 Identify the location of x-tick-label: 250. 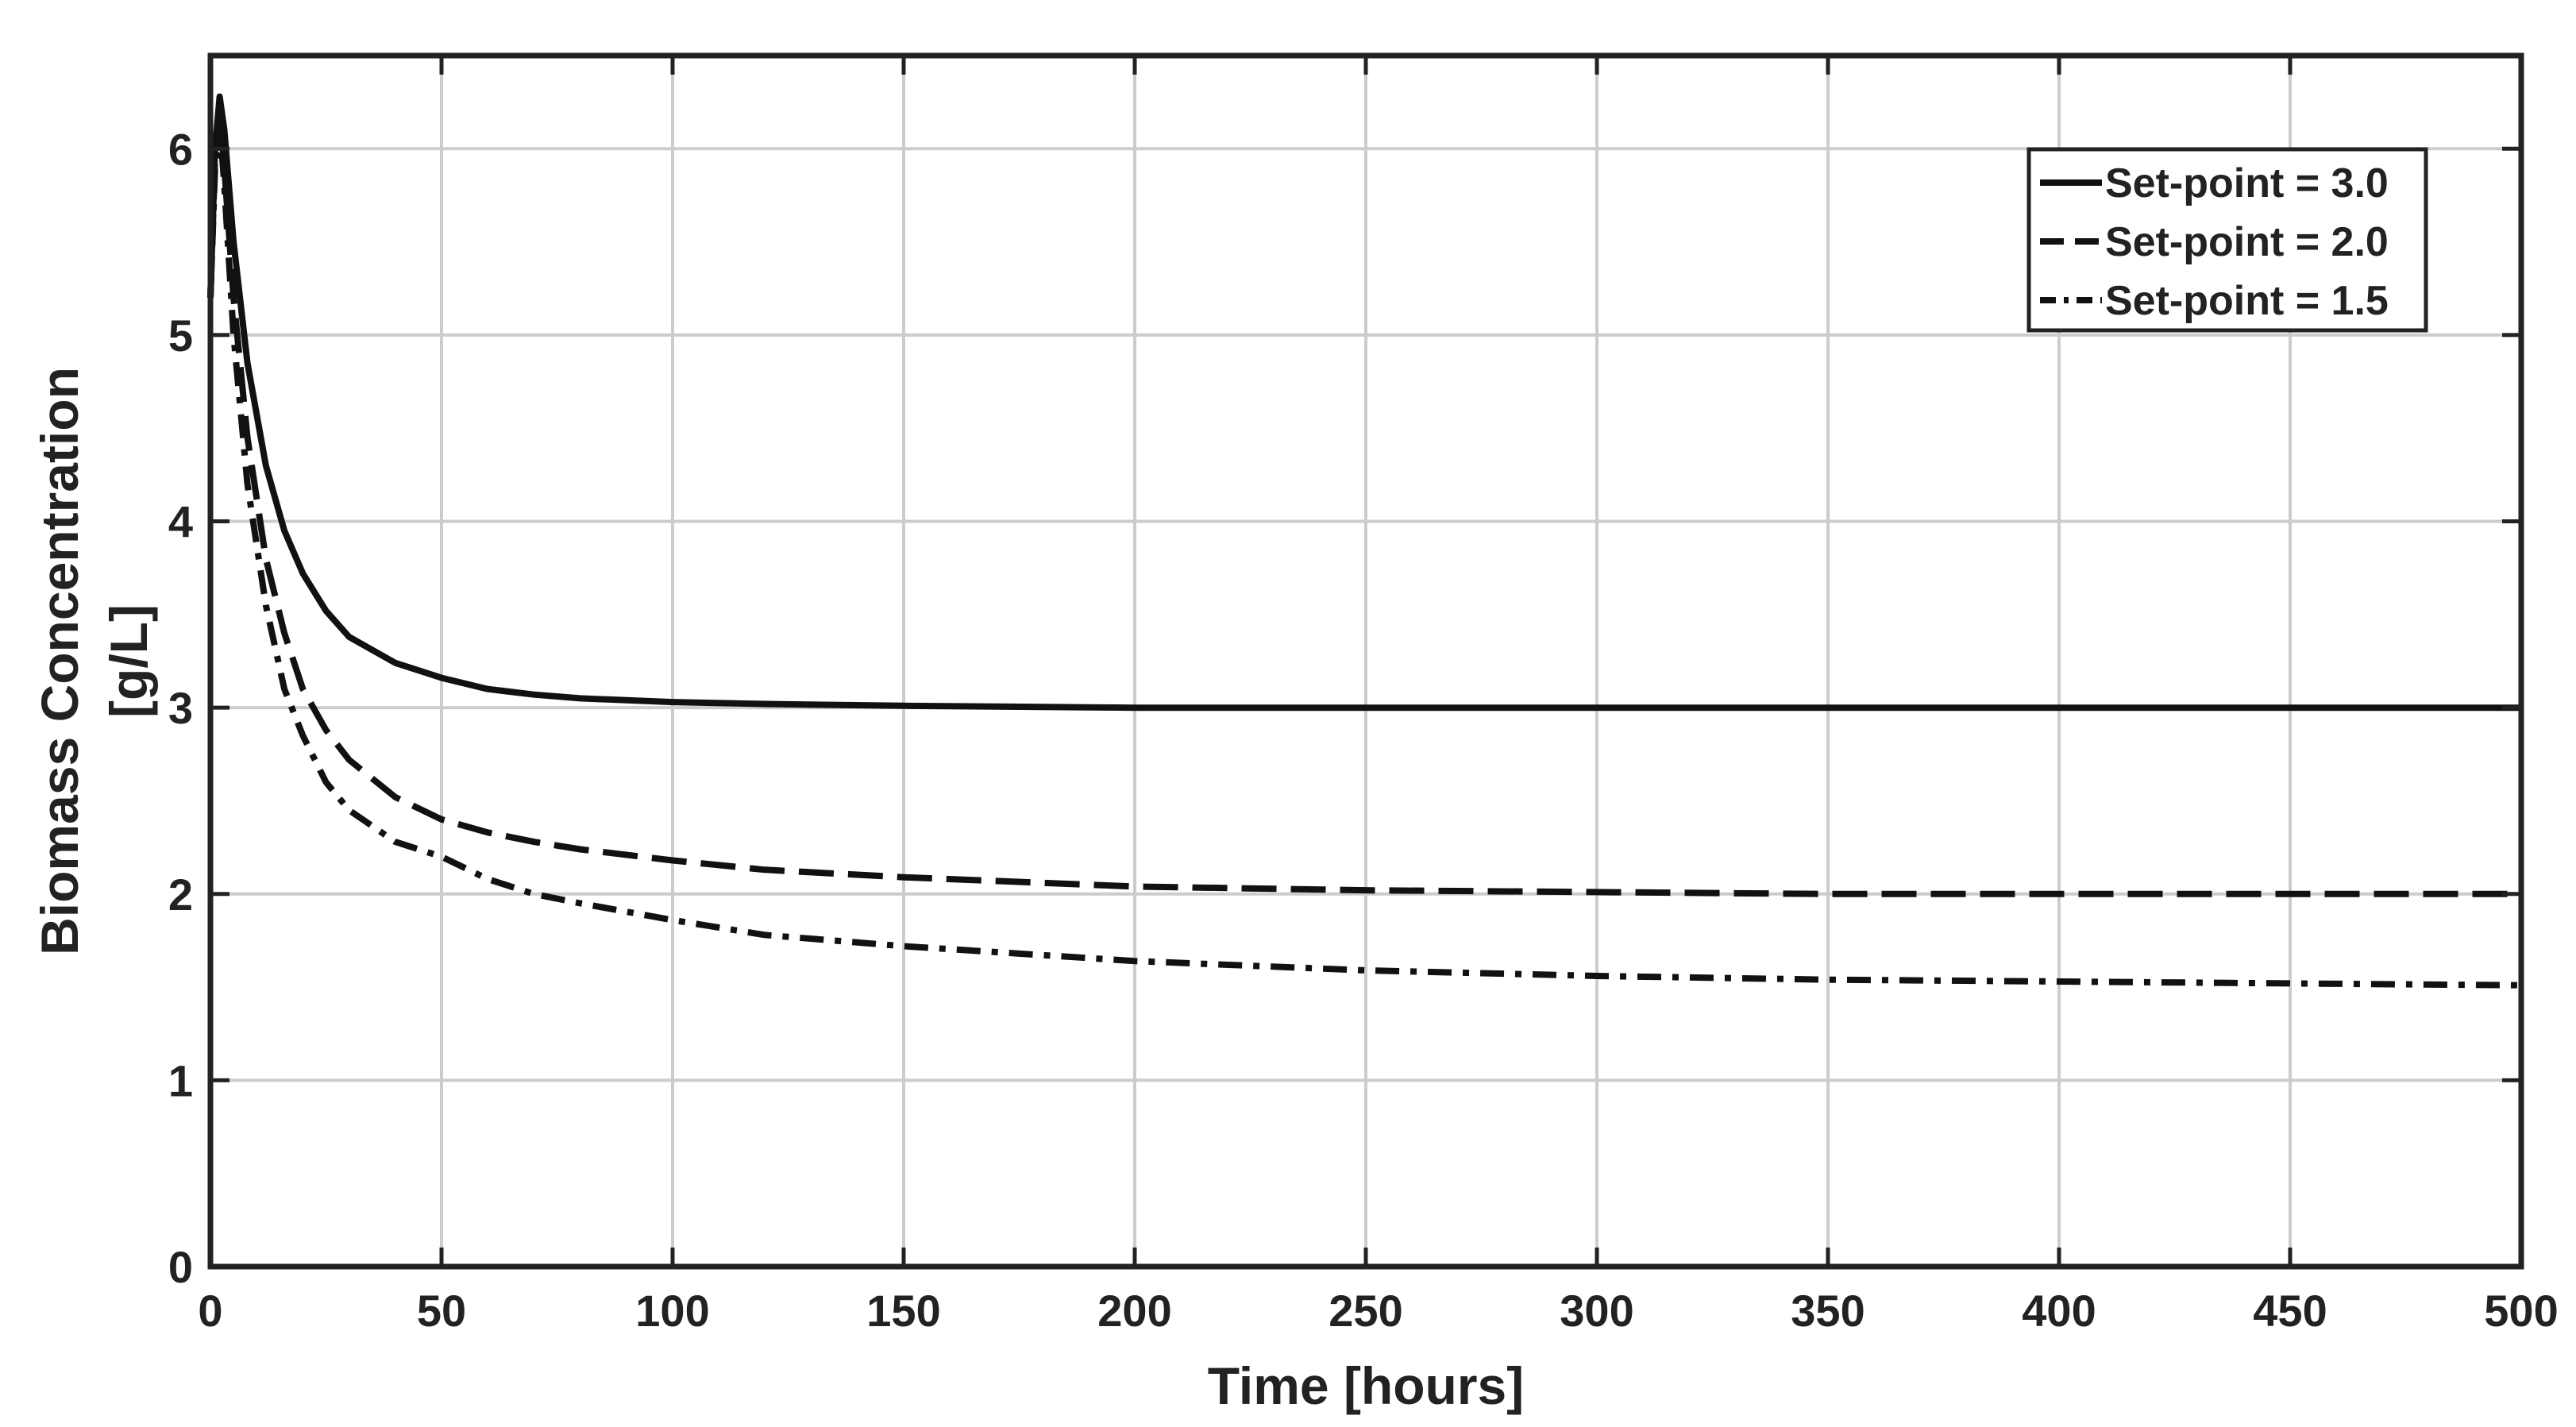
(1365, 1311).